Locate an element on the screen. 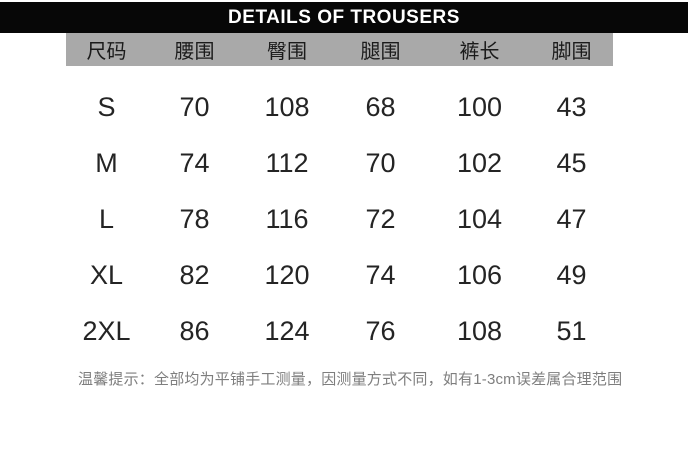  measurement-cell: 82 is located at coordinates (194, 274).